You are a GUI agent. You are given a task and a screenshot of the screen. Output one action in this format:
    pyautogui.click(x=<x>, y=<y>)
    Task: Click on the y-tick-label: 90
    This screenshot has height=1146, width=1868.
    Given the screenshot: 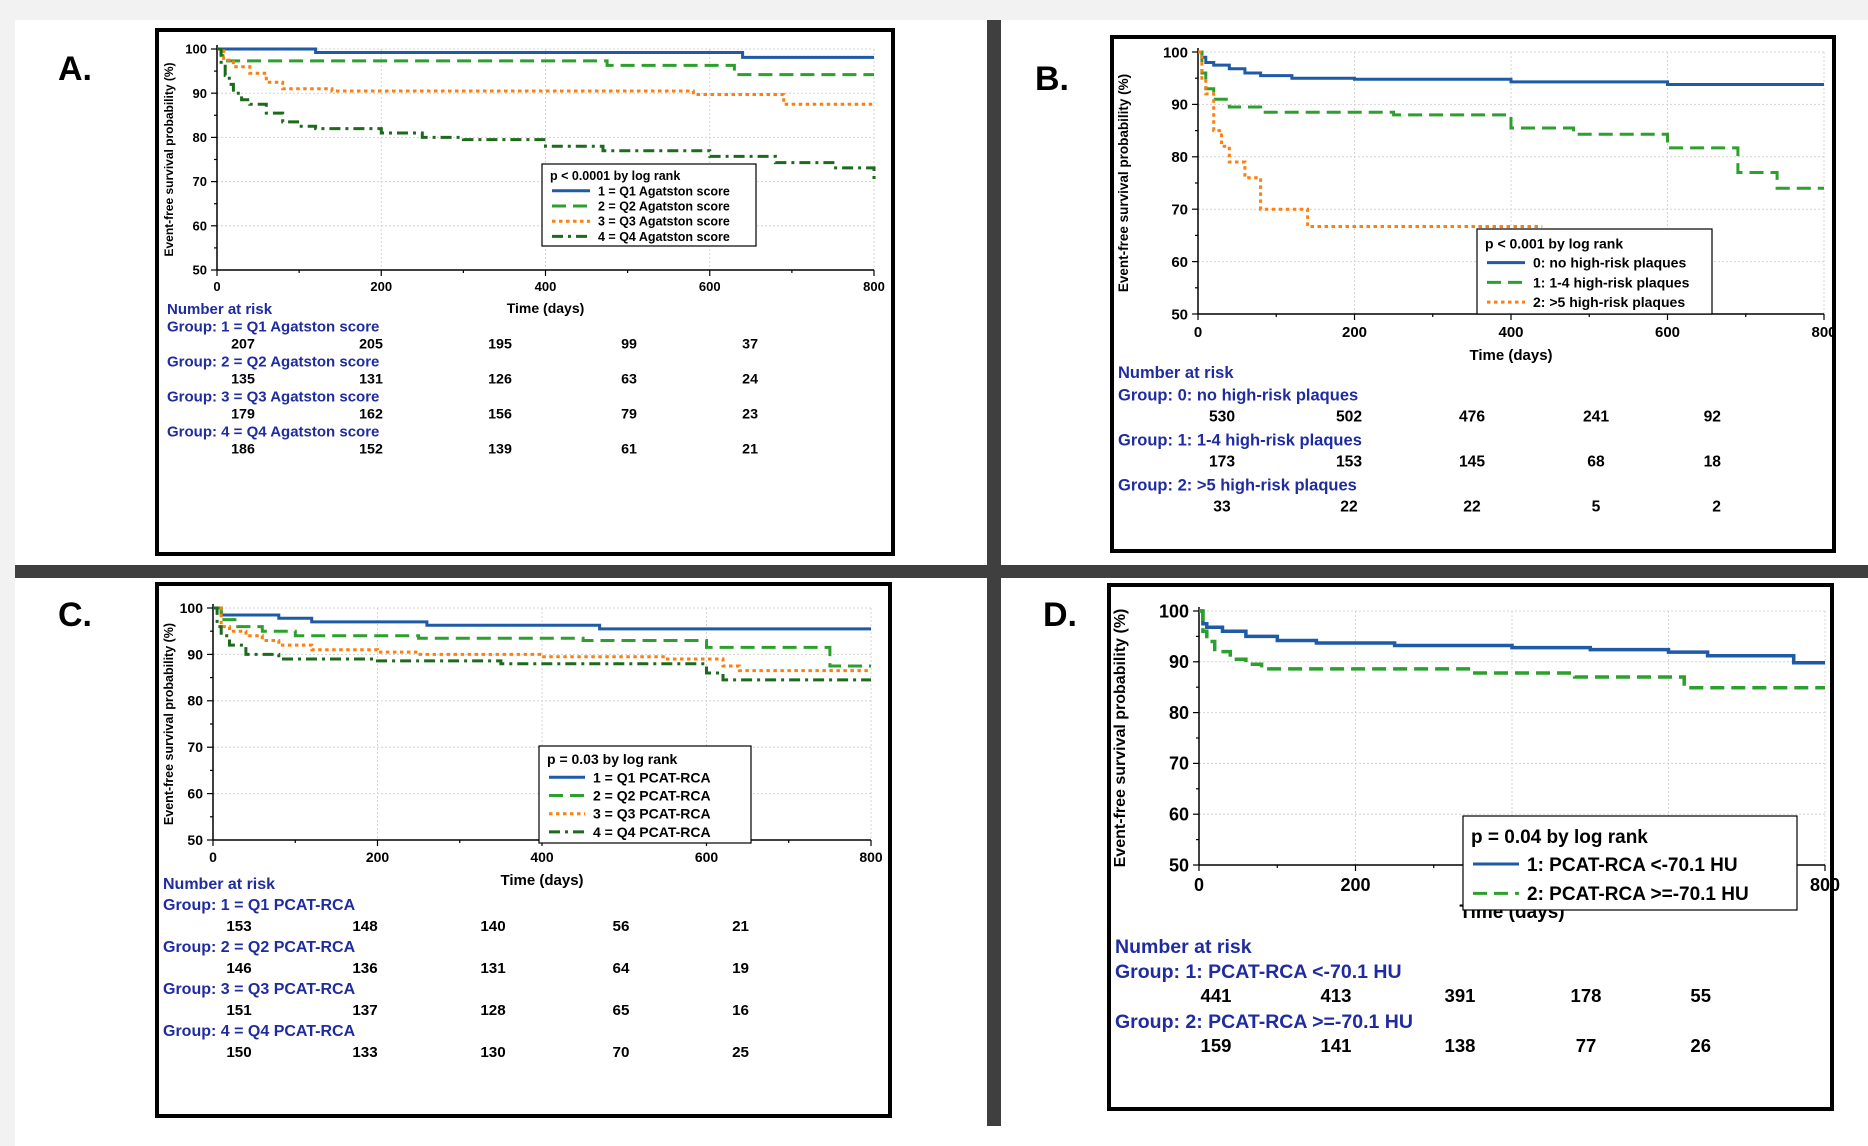 What is the action you would take?
    pyautogui.click(x=1179, y=662)
    